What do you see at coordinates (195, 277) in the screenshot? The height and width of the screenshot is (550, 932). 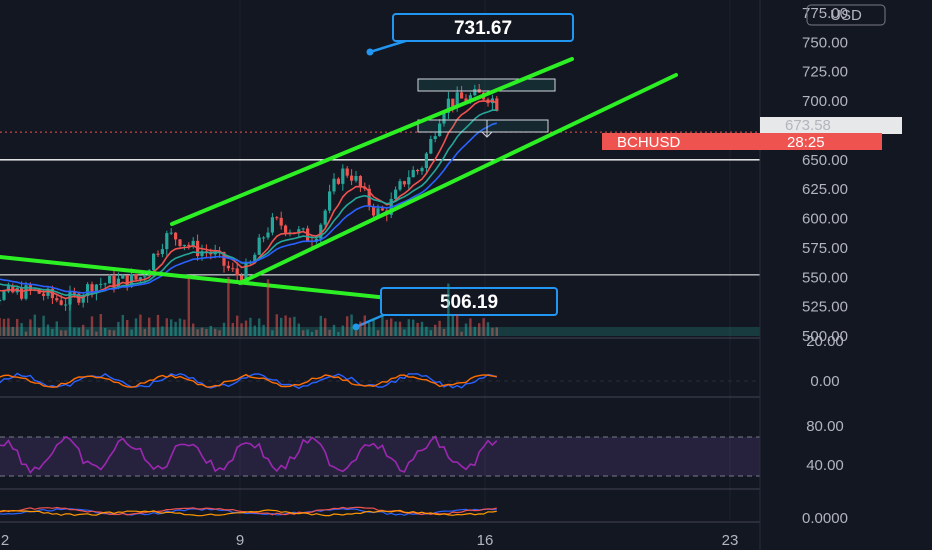 I see `support-trendline` at bounding box center [195, 277].